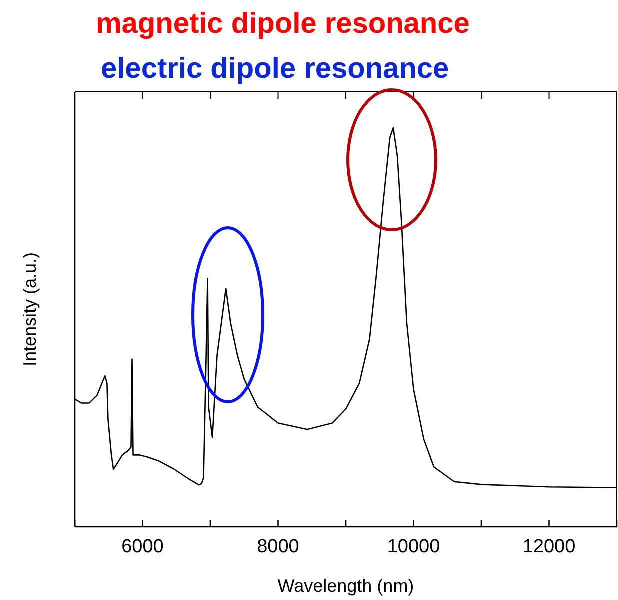 The width and height of the screenshot is (618, 600). What do you see at coordinates (549, 547) in the screenshot?
I see `x-tick-label: 12000` at bounding box center [549, 547].